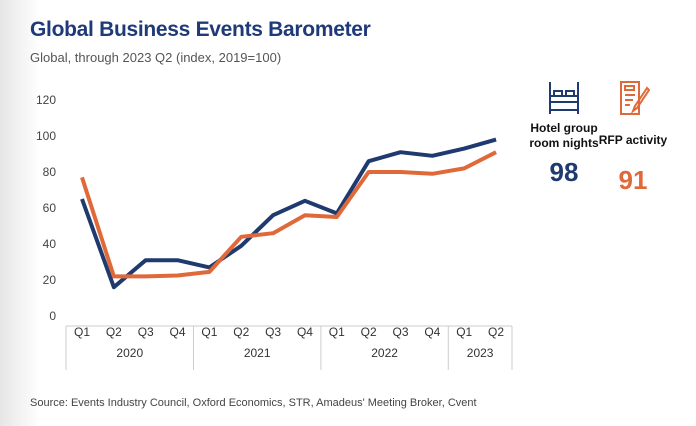  What do you see at coordinates (564, 98) in the screenshot?
I see `bed-icon` at bounding box center [564, 98].